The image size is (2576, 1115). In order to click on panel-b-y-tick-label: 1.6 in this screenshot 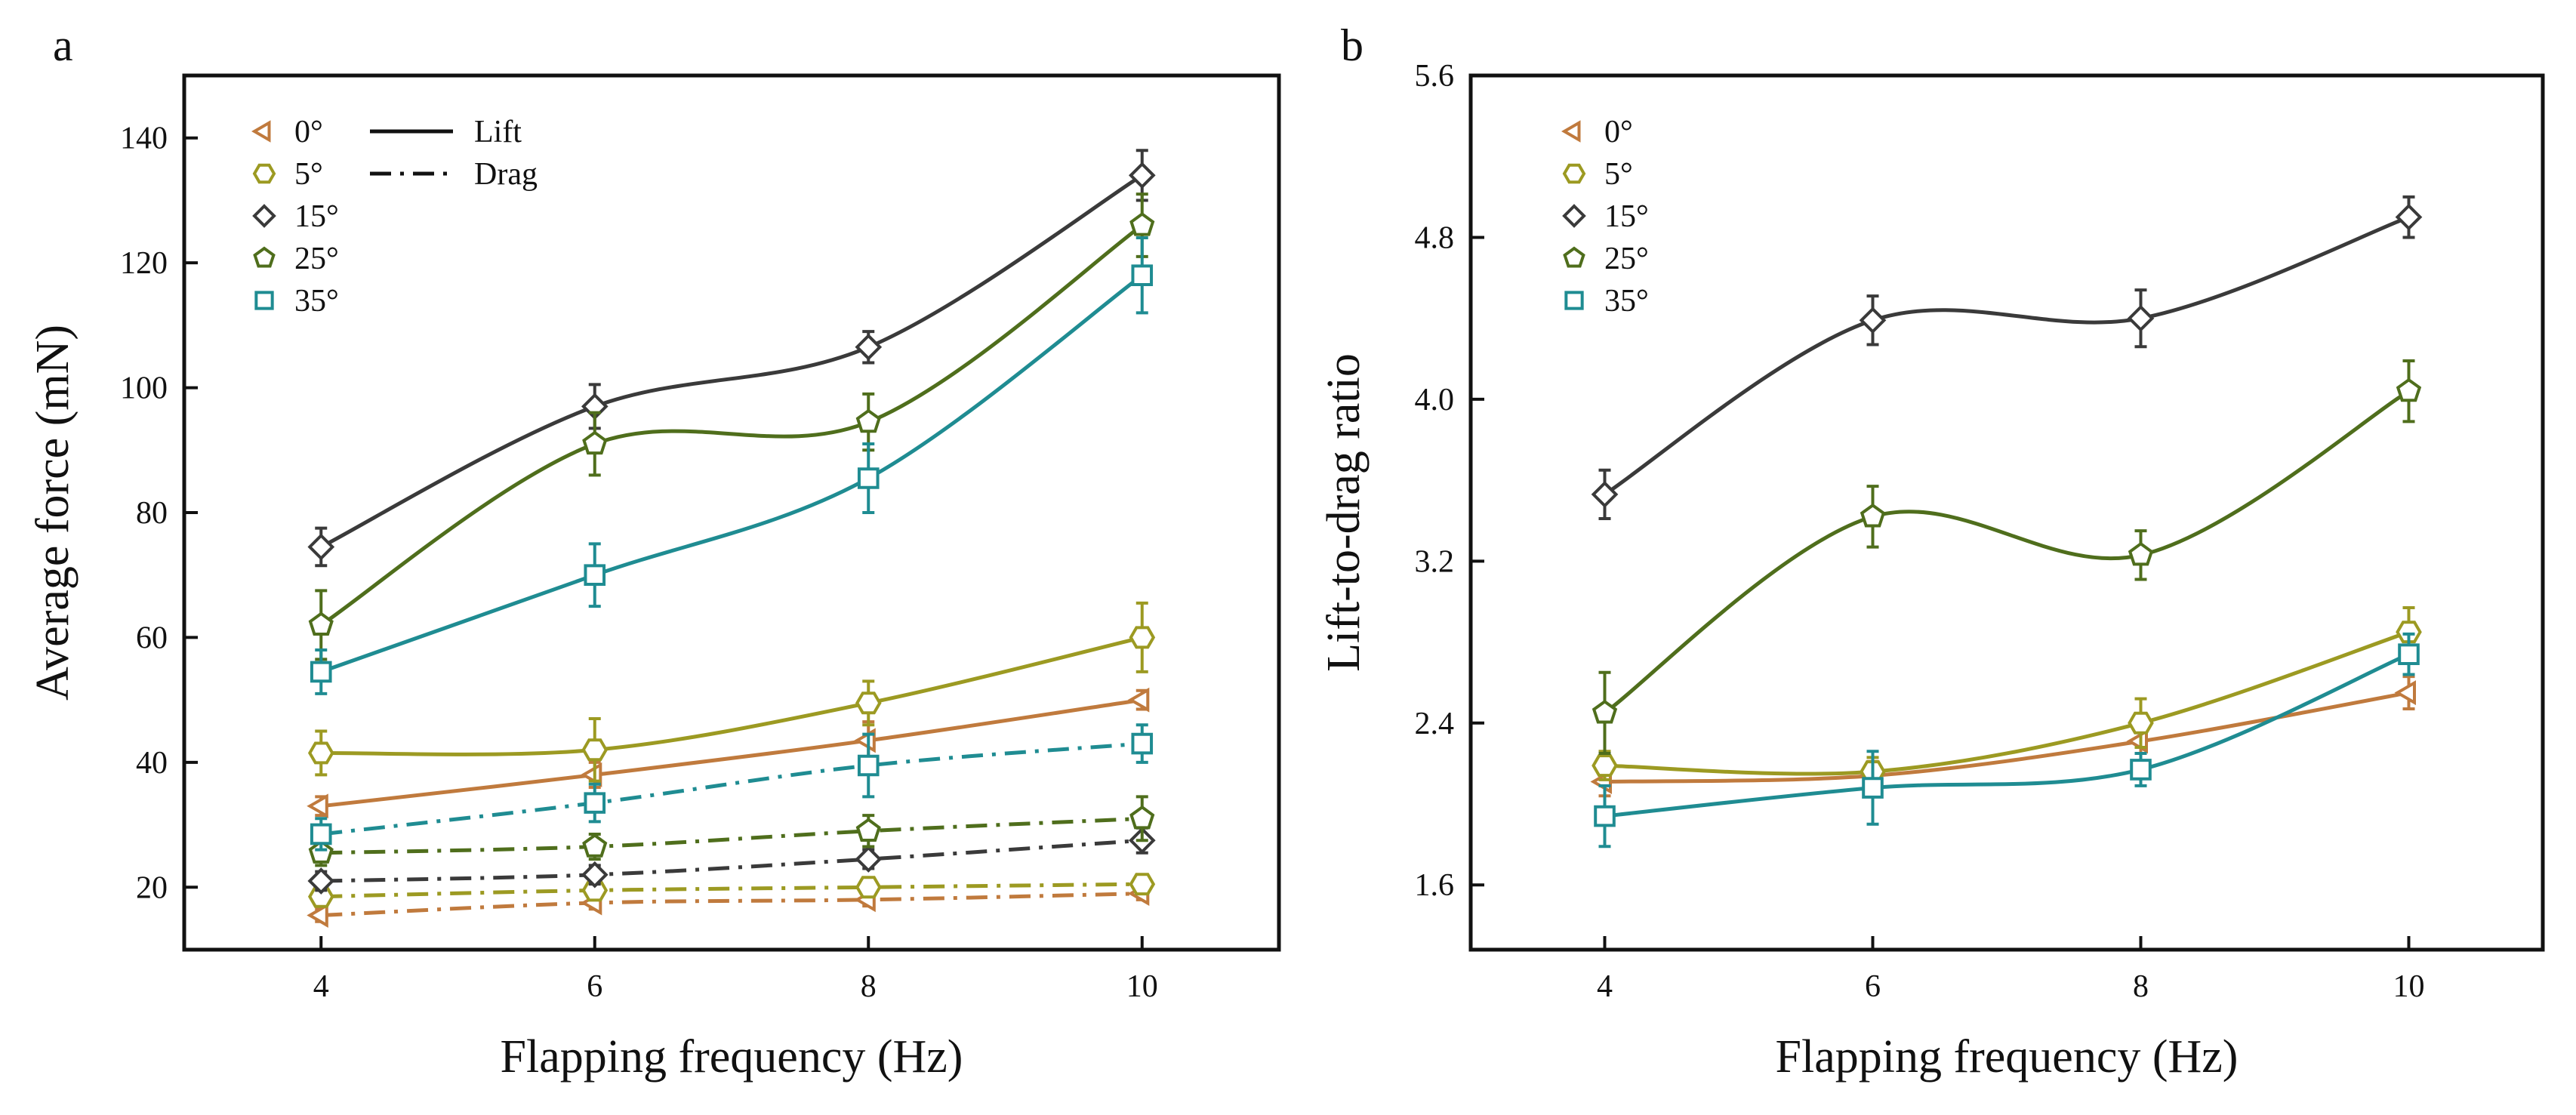, I will do `click(1435, 885)`.